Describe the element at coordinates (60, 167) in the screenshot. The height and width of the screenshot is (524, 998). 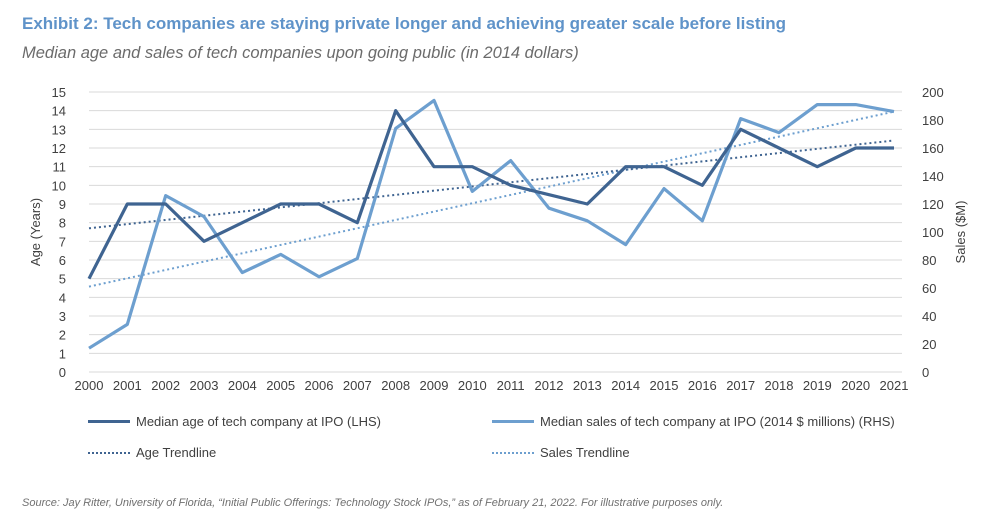
I see `y-tick-label: 11` at that location.